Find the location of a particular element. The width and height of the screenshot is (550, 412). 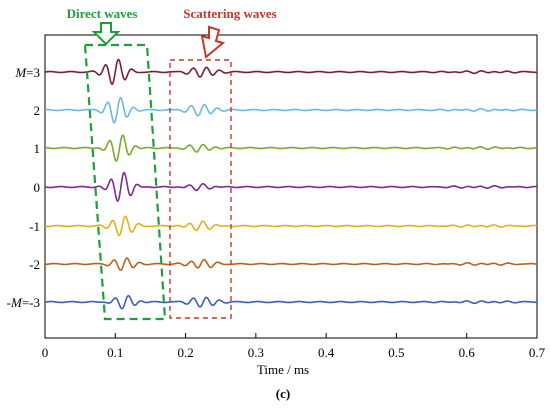

scattering-waves-box is located at coordinates (200, 189).